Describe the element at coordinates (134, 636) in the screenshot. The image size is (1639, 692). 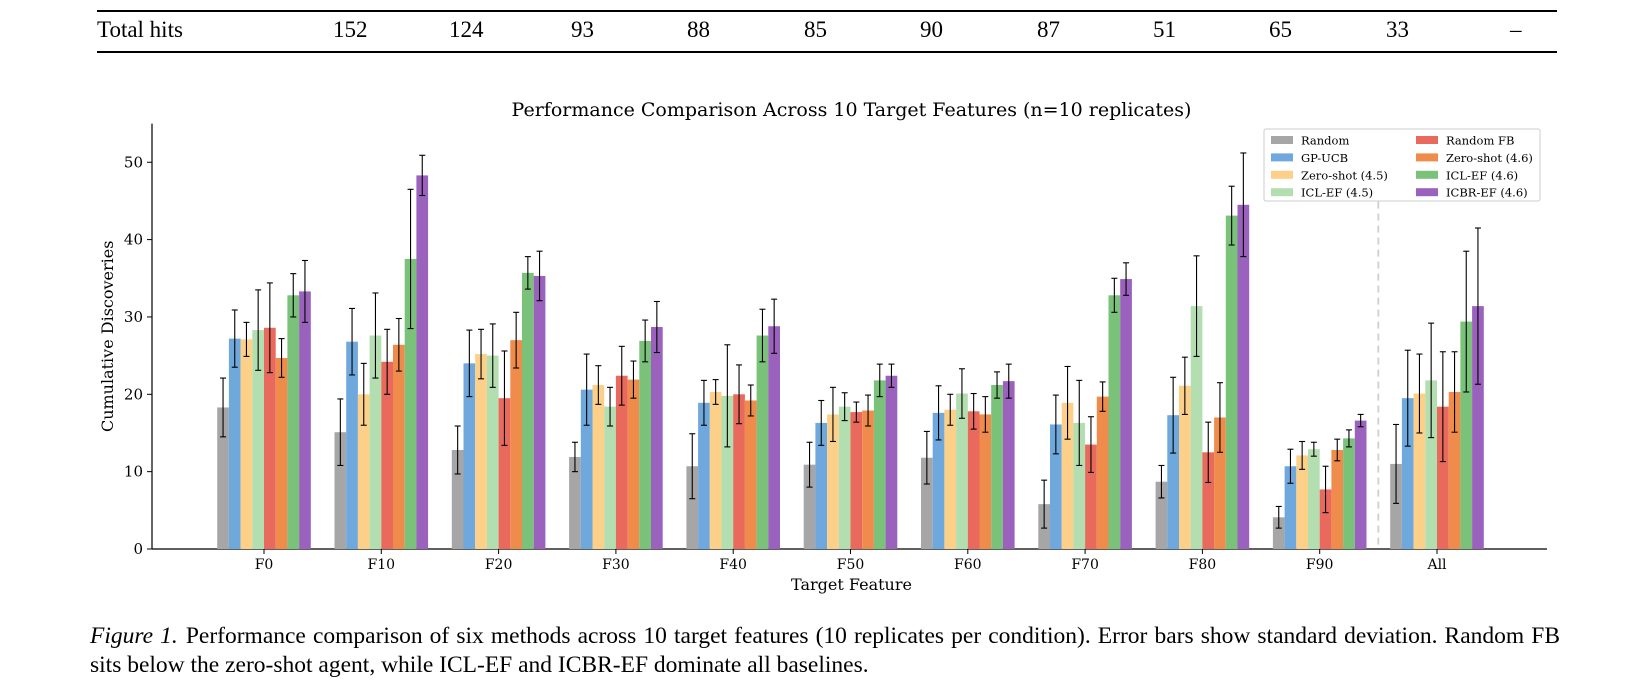
I see `caption-label: Figure 1.` at that location.